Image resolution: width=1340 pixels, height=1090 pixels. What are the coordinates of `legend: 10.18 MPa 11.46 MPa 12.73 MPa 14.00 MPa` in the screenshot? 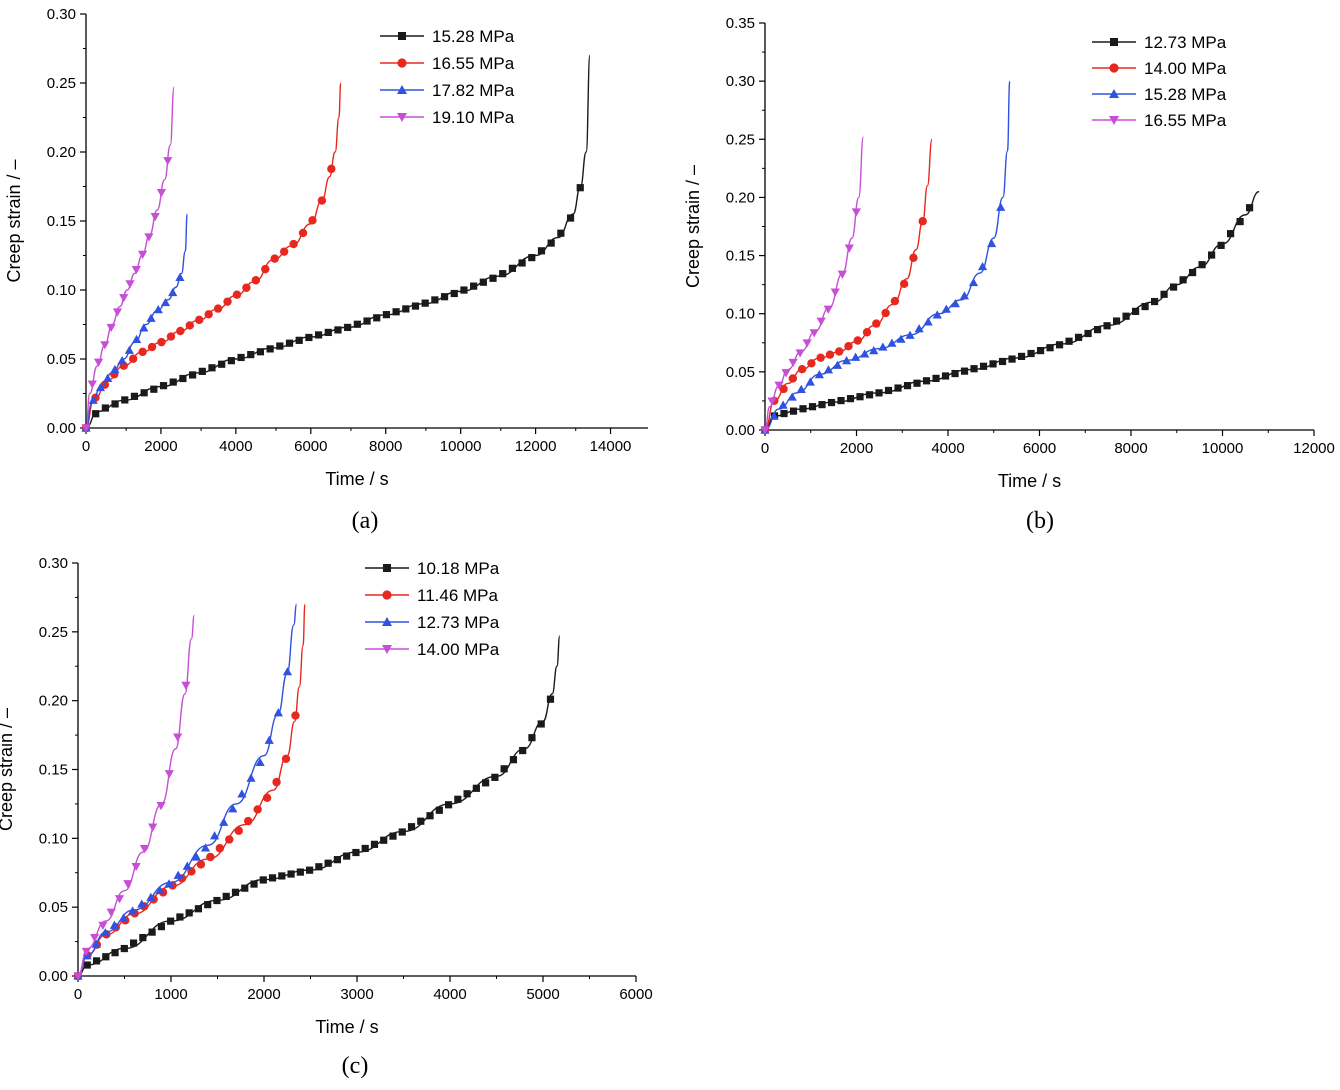 It's located at (432, 609).